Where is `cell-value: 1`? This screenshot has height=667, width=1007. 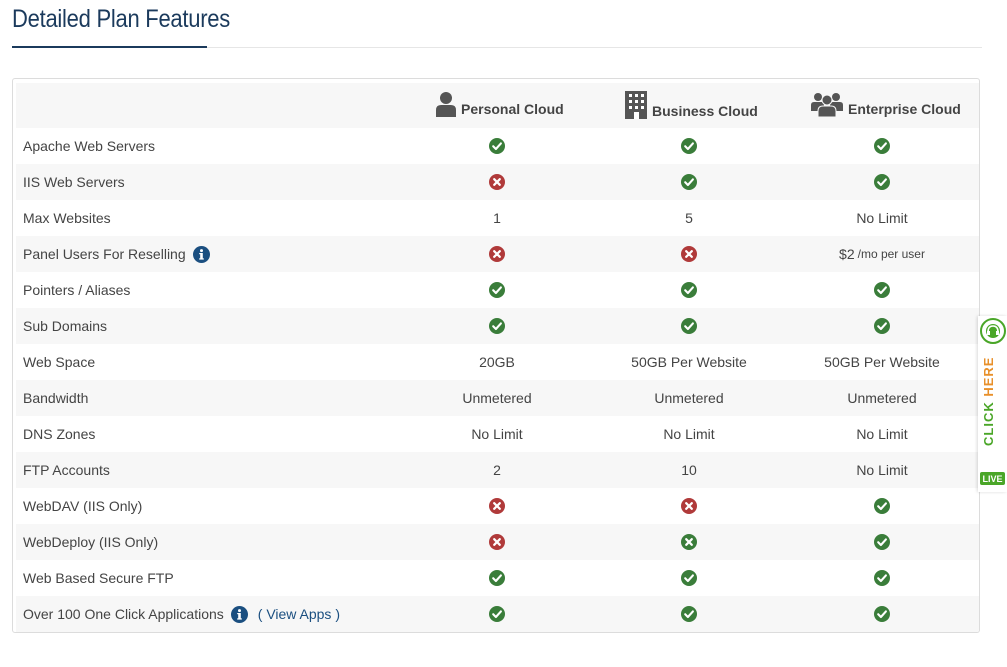 cell-value: 1 is located at coordinates (497, 218).